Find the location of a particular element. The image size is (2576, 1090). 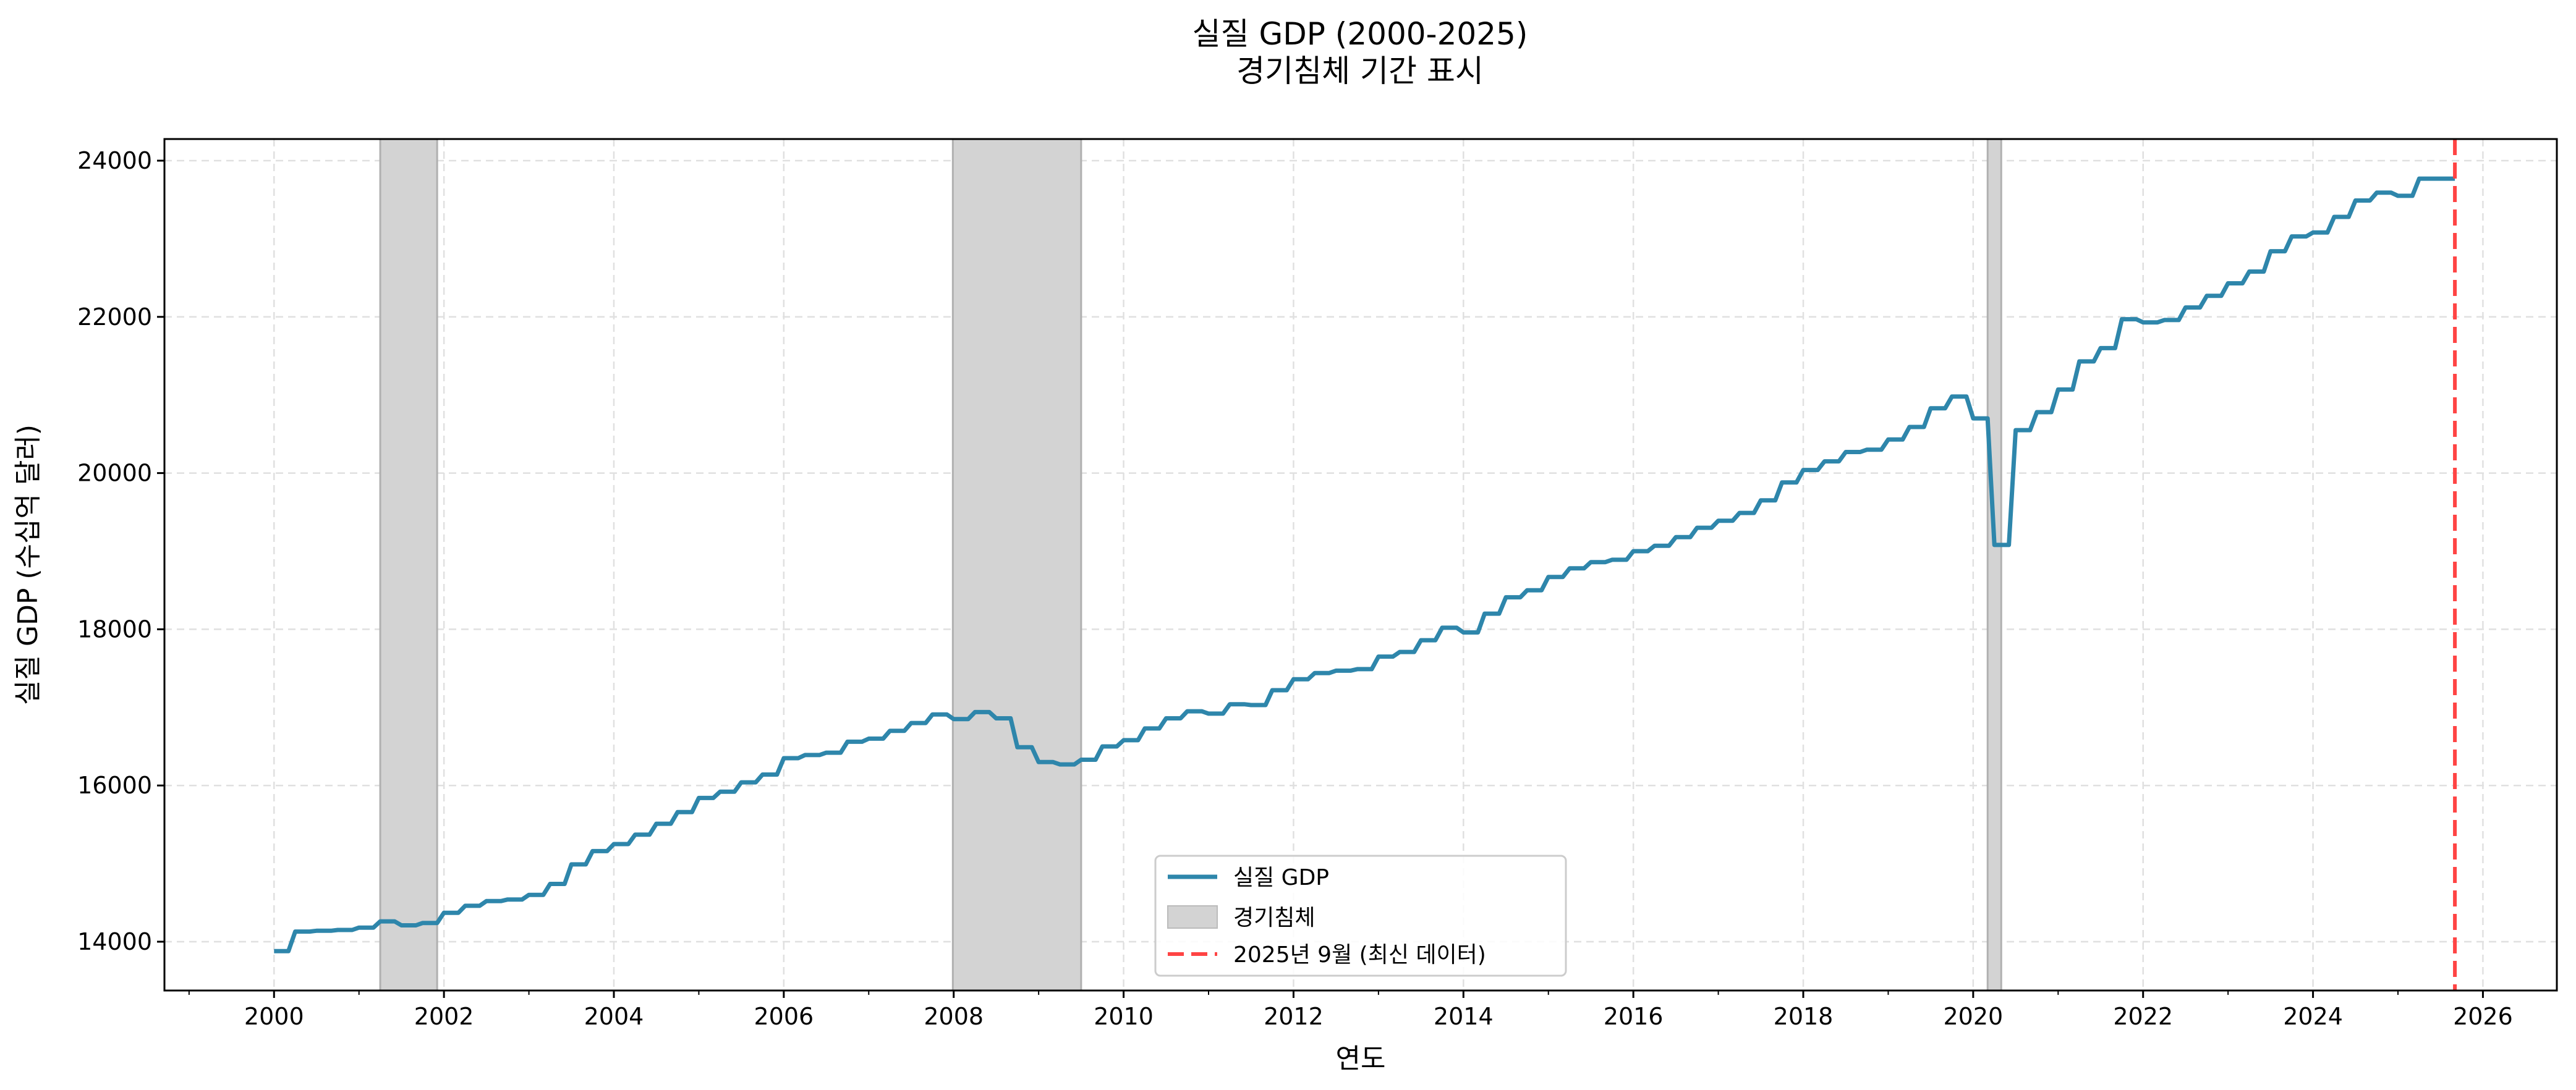

chart-subtitle: 경기침체 기간 표시 is located at coordinates (1360, 71).